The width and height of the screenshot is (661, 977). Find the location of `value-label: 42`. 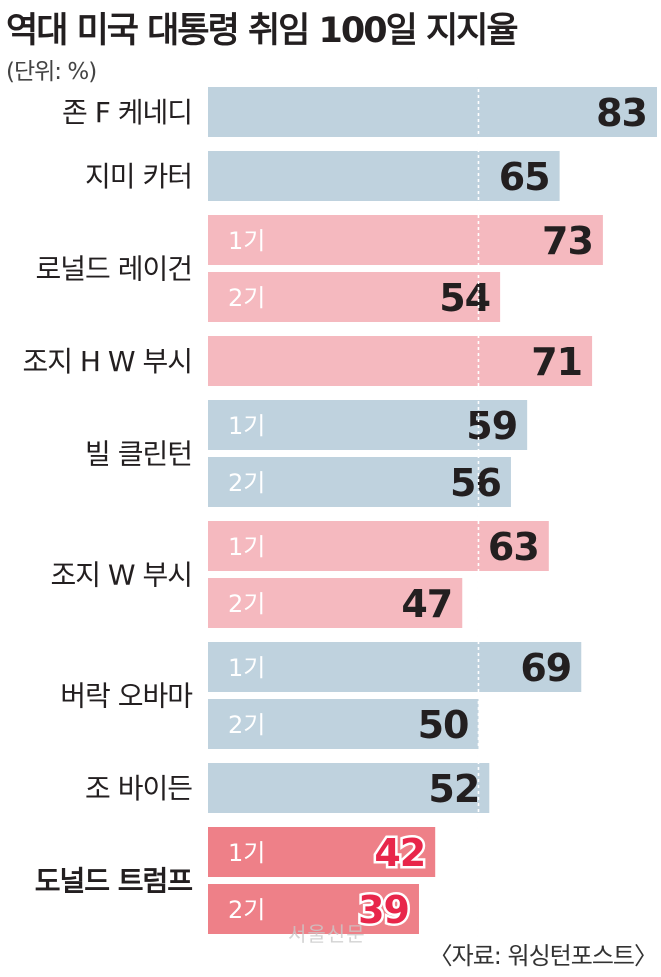

value-label: 42 is located at coordinates (399, 853).